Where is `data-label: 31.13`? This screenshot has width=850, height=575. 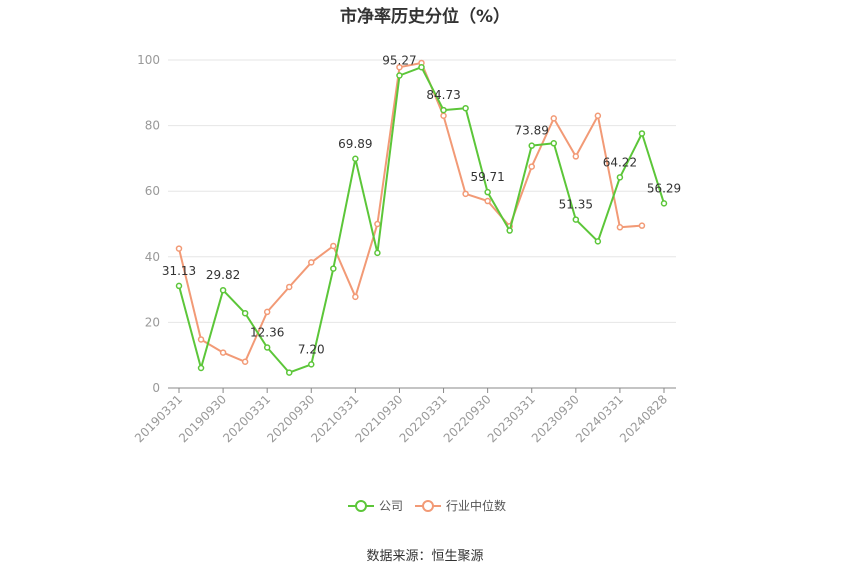
data-label: 31.13 is located at coordinates (179, 271).